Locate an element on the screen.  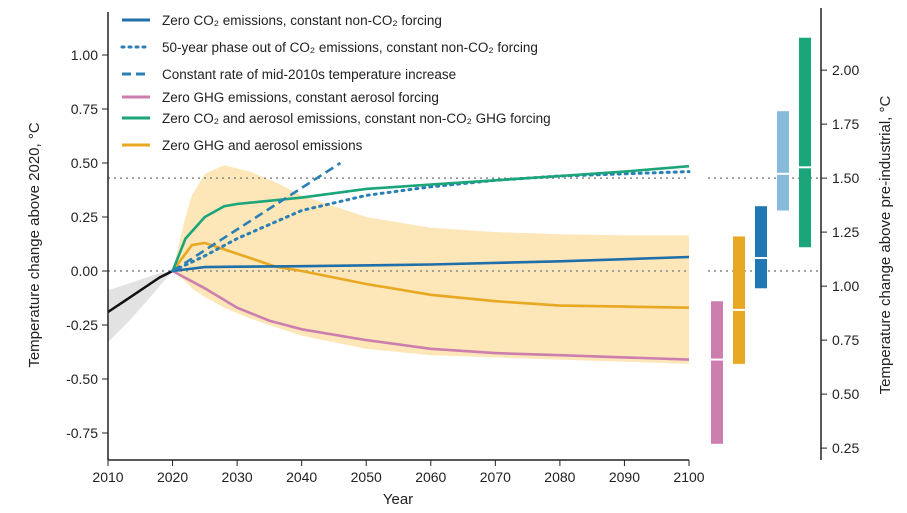
y-right-tick-label: 0.50 is located at coordinates (845, 394).